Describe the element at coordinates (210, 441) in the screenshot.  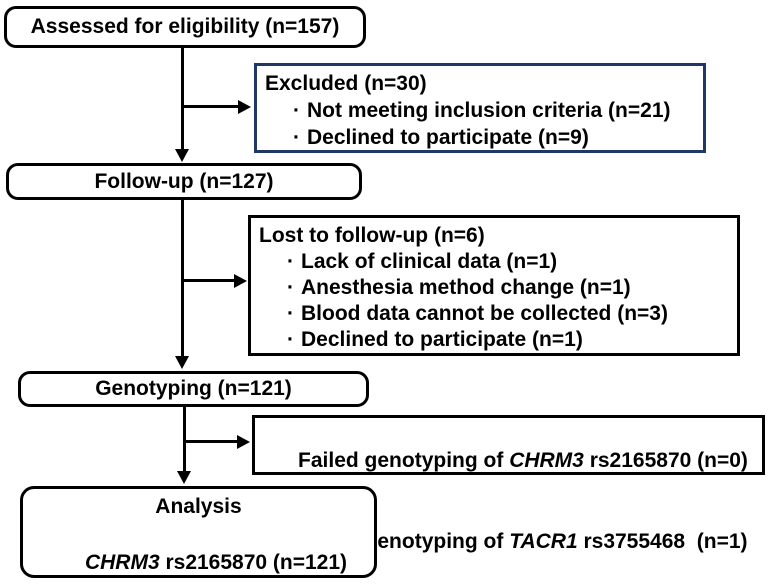
I see `arrow-branch-failed-shaft` at that location.